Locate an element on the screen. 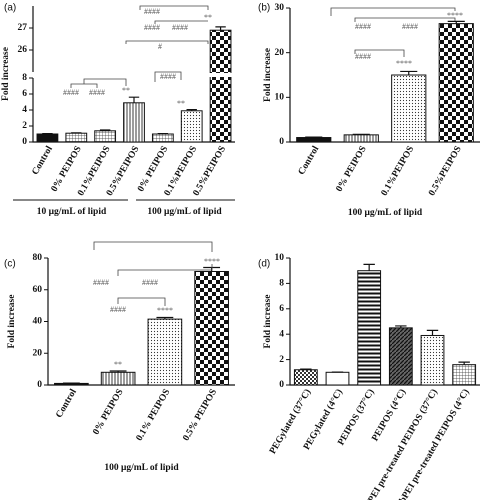  x-tick-label: 0.1%PEIPOS is located at coordinates (398, 171).